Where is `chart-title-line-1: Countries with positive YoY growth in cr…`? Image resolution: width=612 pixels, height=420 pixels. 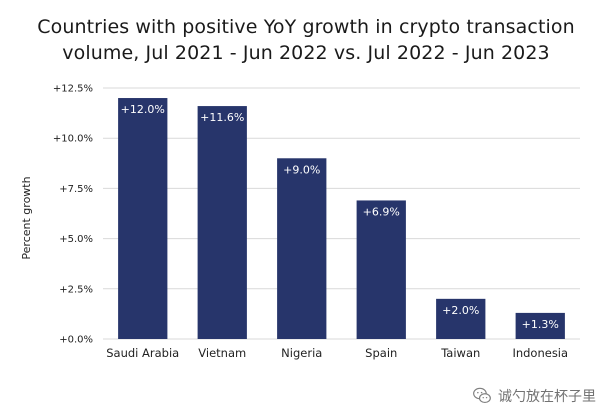 chart-title-line-1: Countries with positive YoY growth in cr… is located at coordinates (306, 27).